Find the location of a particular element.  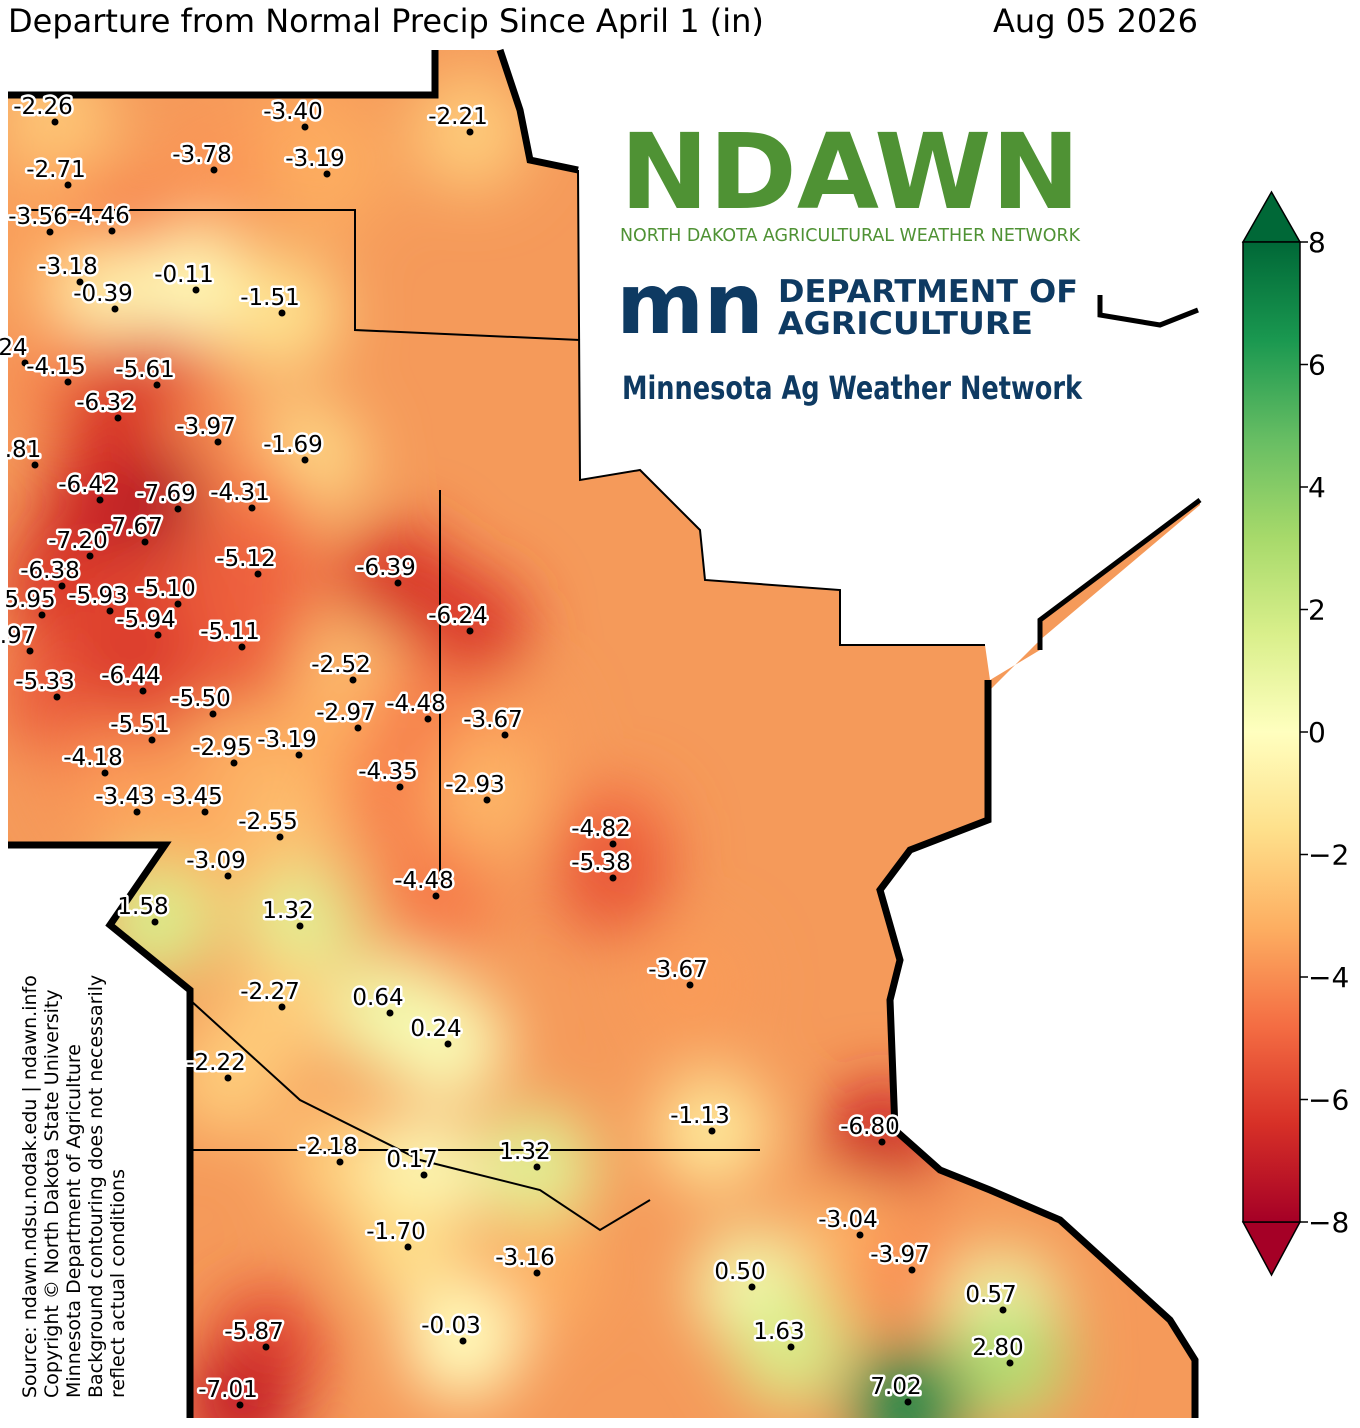

station-label: -5.94 is located at coordinates (146, 620).